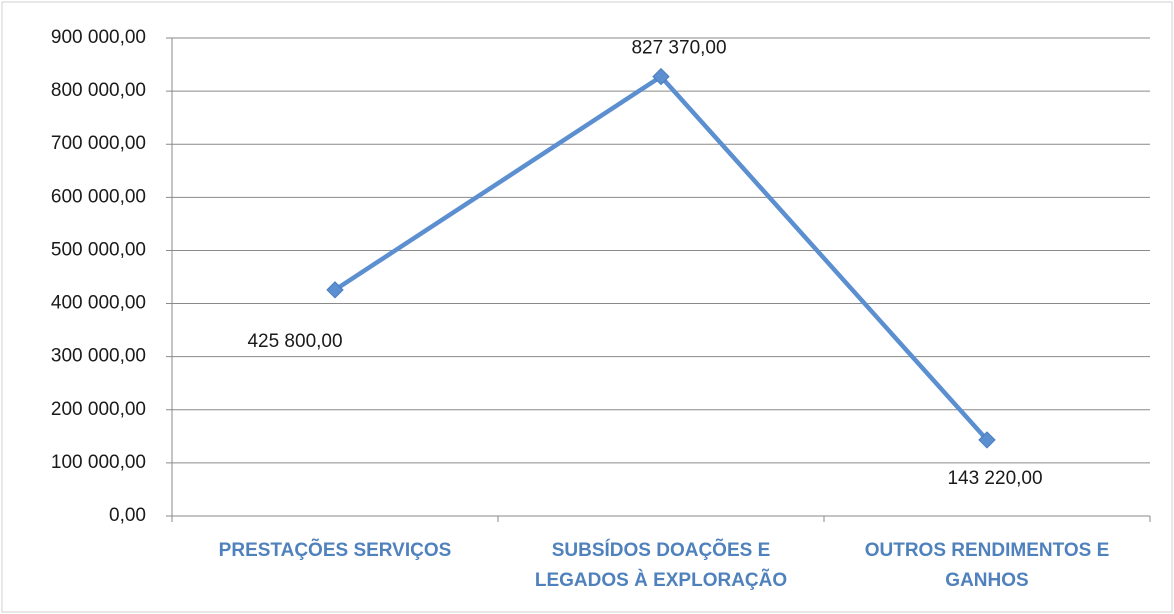 This screenshot has height=614, width=1174. I want to click on y-tick-label: 500 000,00, so click(98, 249).